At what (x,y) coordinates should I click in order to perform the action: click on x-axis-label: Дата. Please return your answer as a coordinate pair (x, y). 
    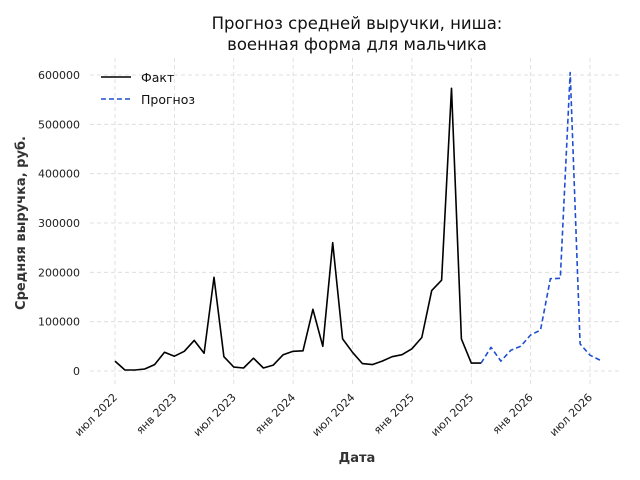
    Looking at the image, I should click on (357, 458).